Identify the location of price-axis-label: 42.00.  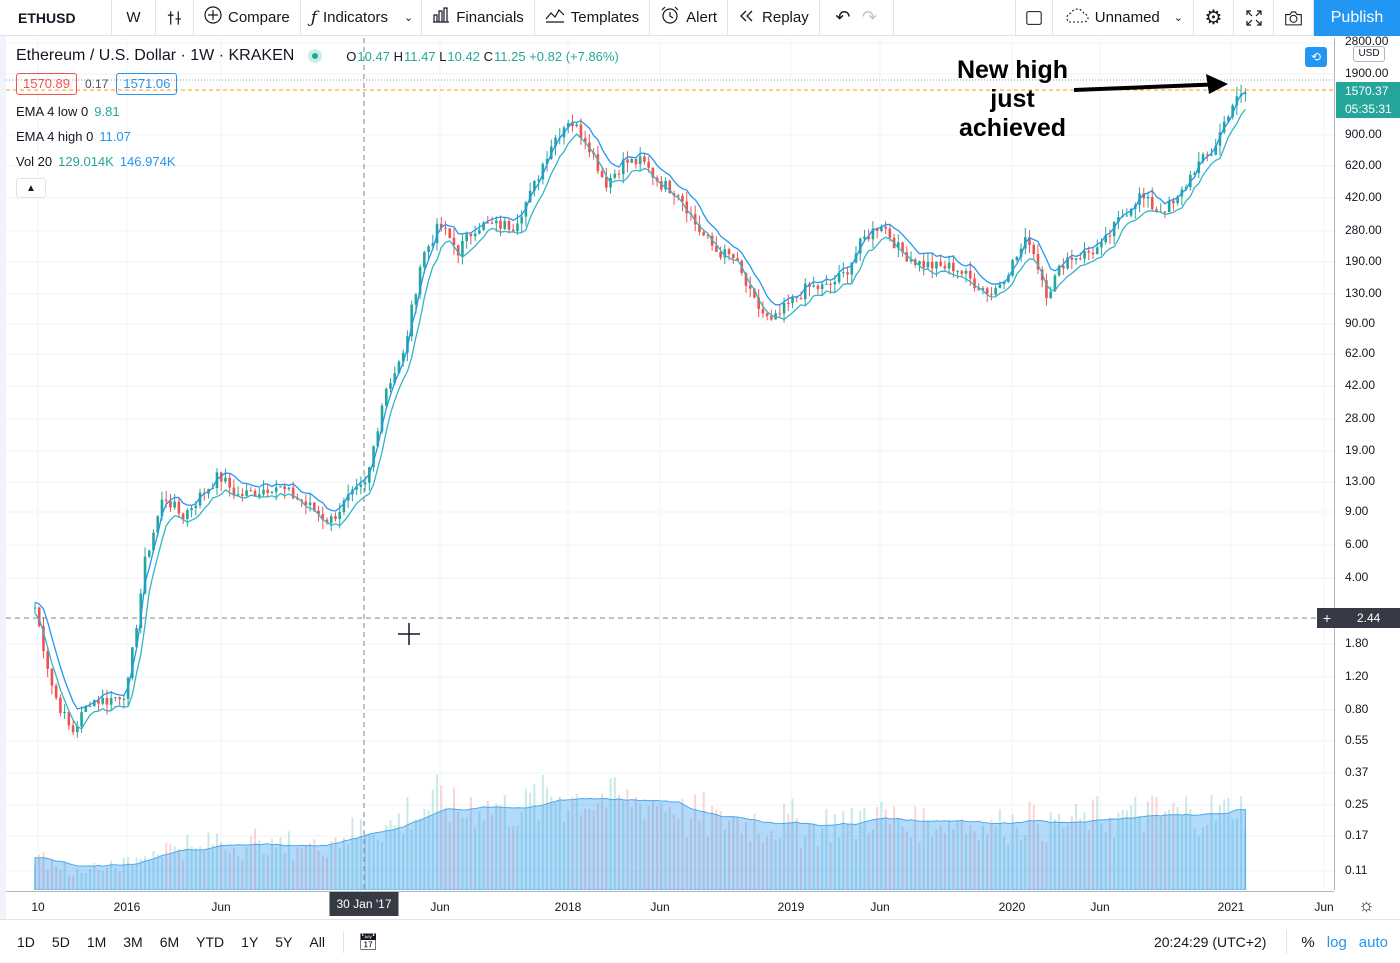
(1360, 385).